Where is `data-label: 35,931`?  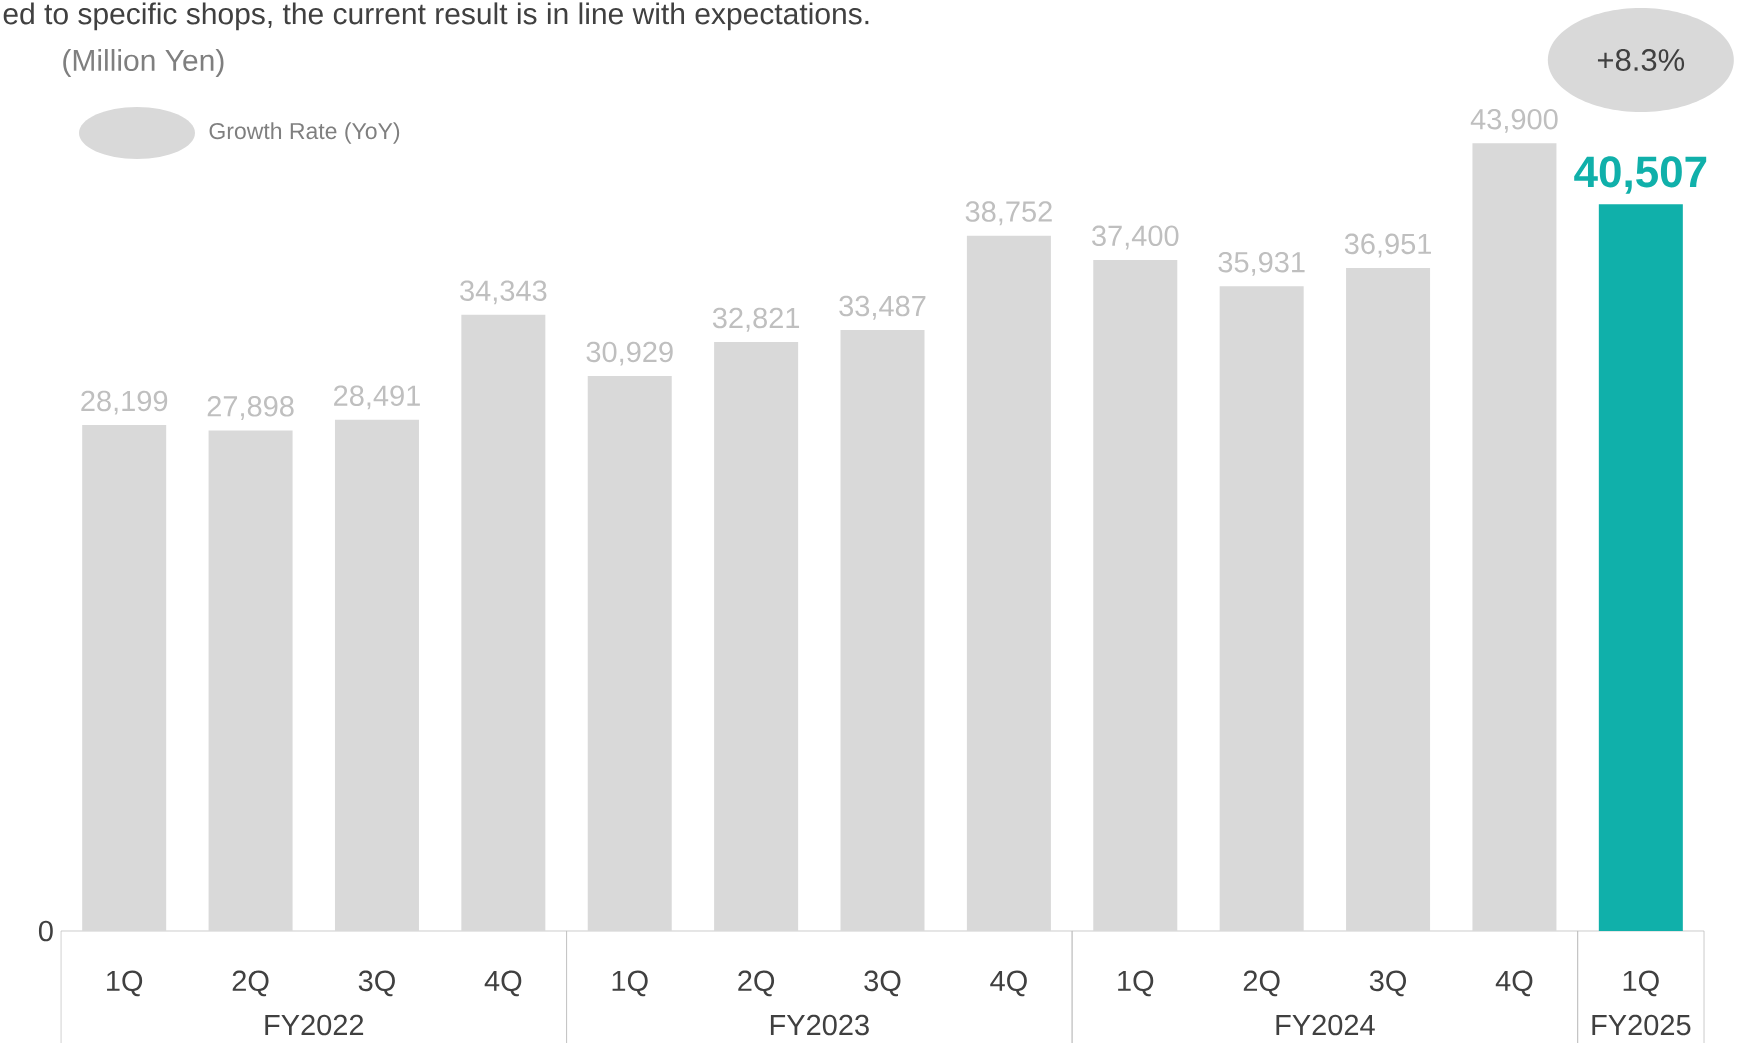 data-label: 35,931 is located at coordinates (1261, 263).